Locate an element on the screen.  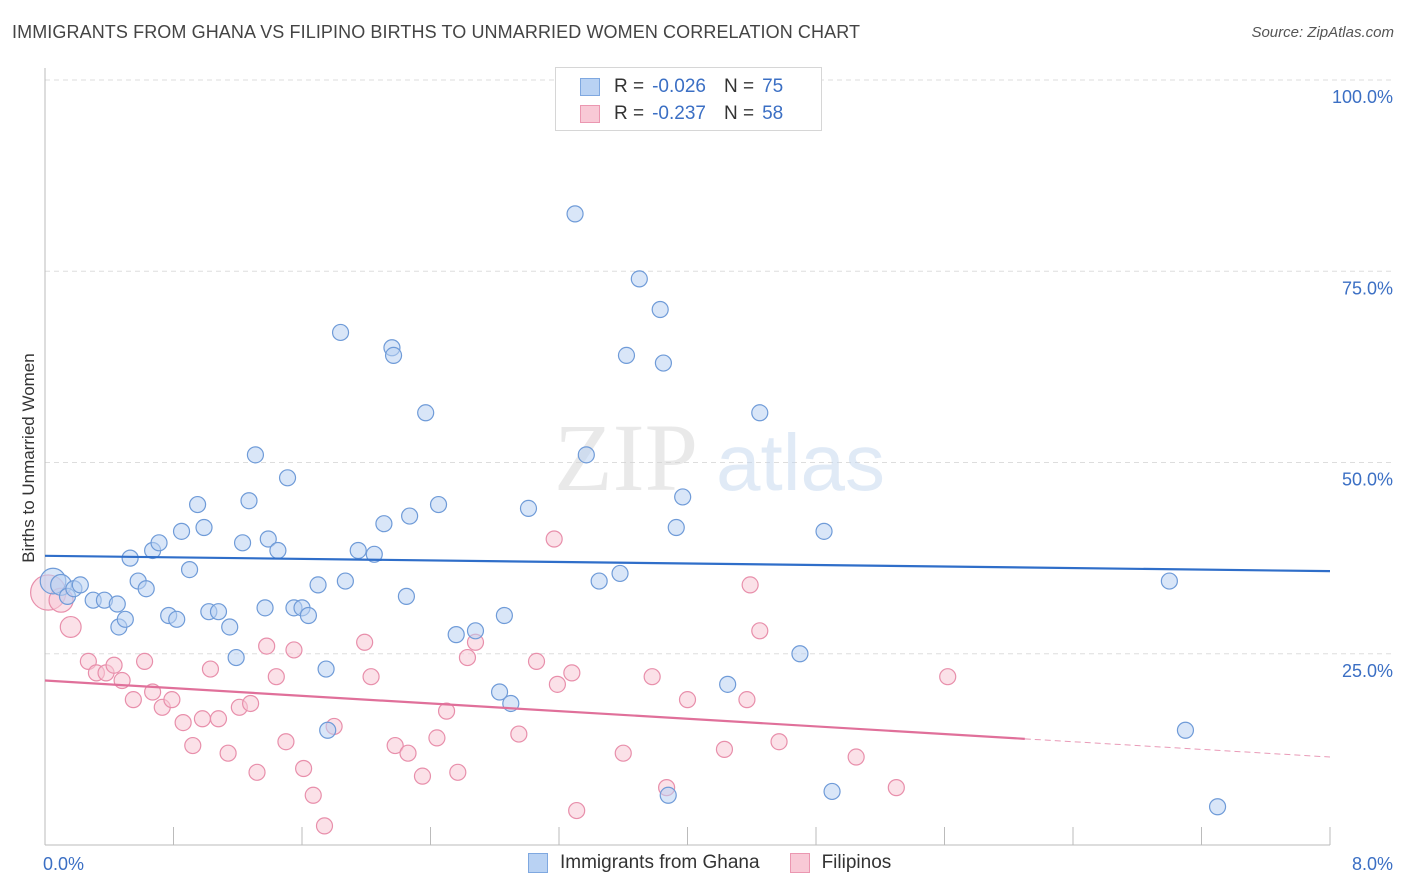
legend-n-value-filipinos: 58 is located at coordinates (773, 113).